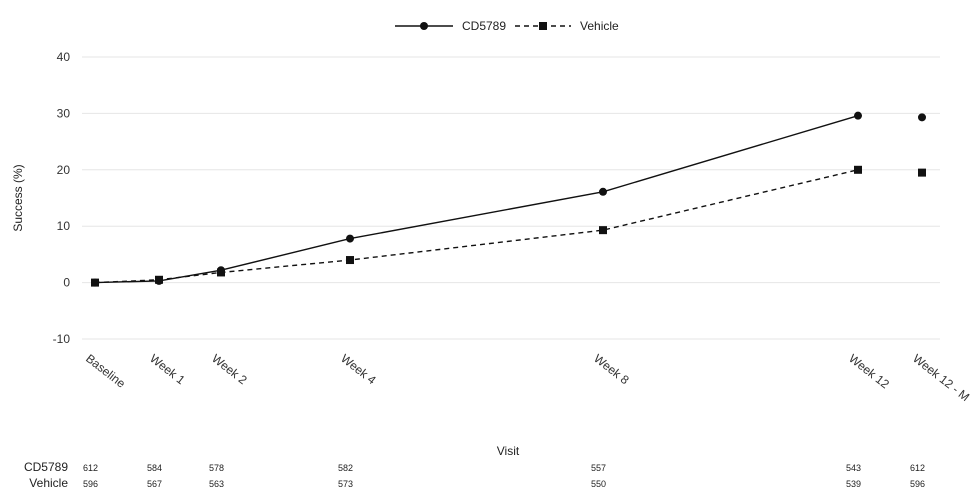  Describe the element at coordinates (508, 451) in the screenshot. I see `x-axis-title: Visit` at that location.